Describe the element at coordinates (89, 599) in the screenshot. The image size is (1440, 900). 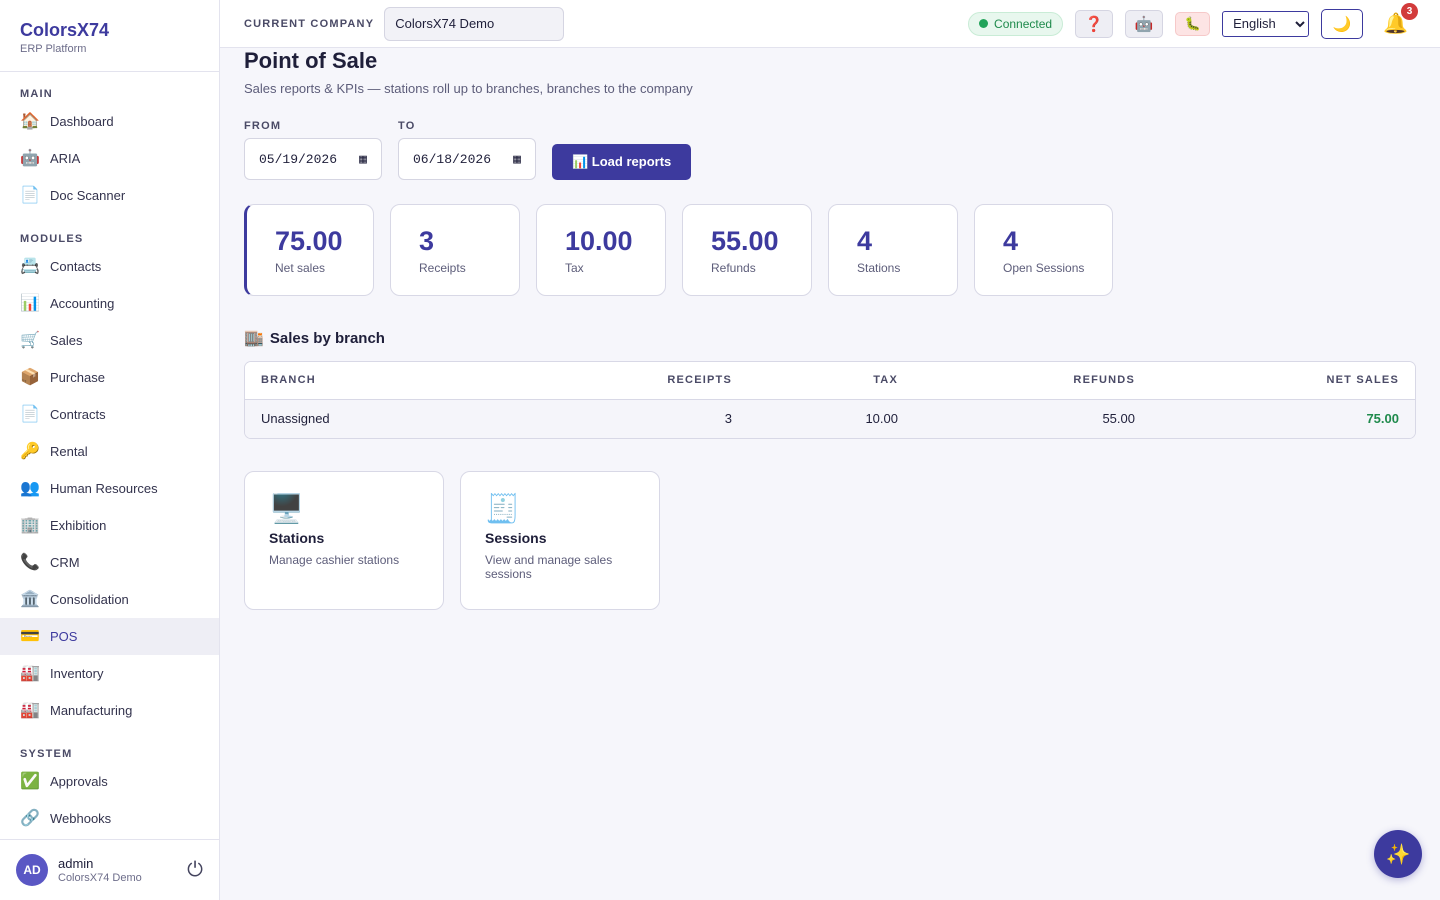
I see `sidebar-item-label: Consolidation` at that location.